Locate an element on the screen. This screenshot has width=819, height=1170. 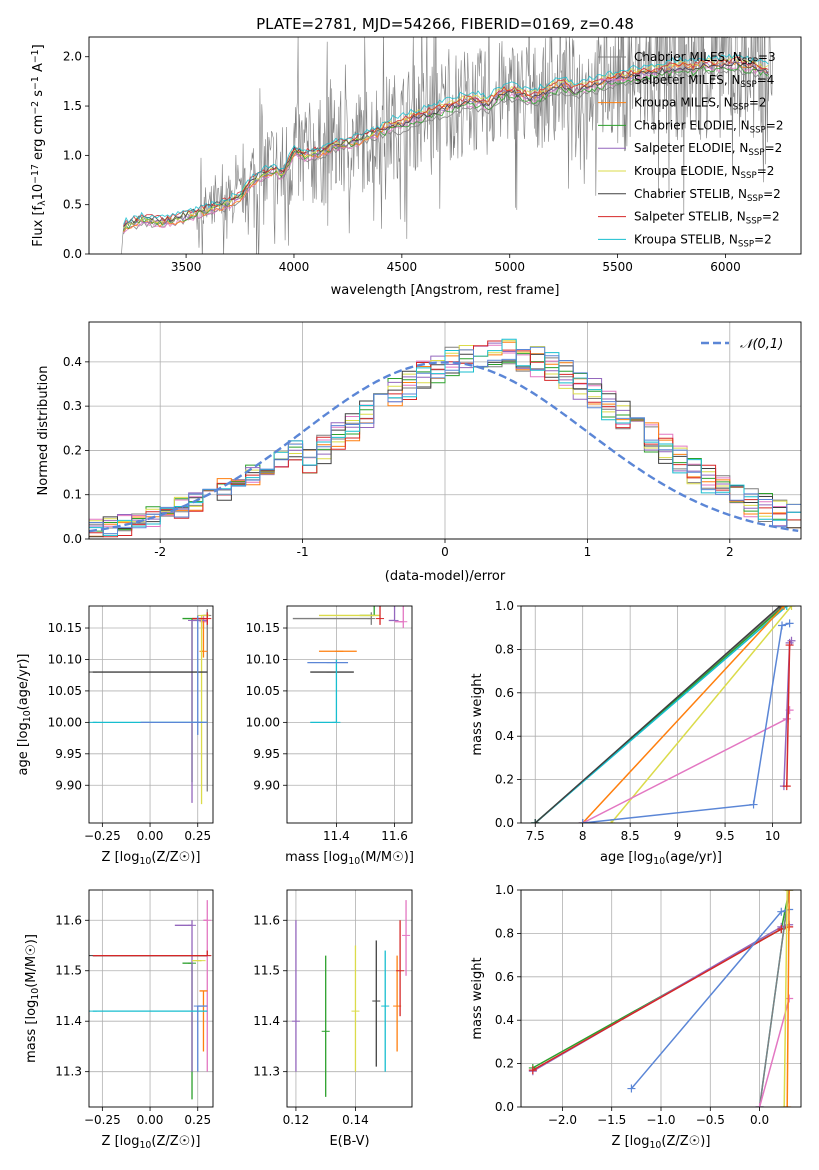
grid-mass_vs_Z is located at coordinates (151, 998).